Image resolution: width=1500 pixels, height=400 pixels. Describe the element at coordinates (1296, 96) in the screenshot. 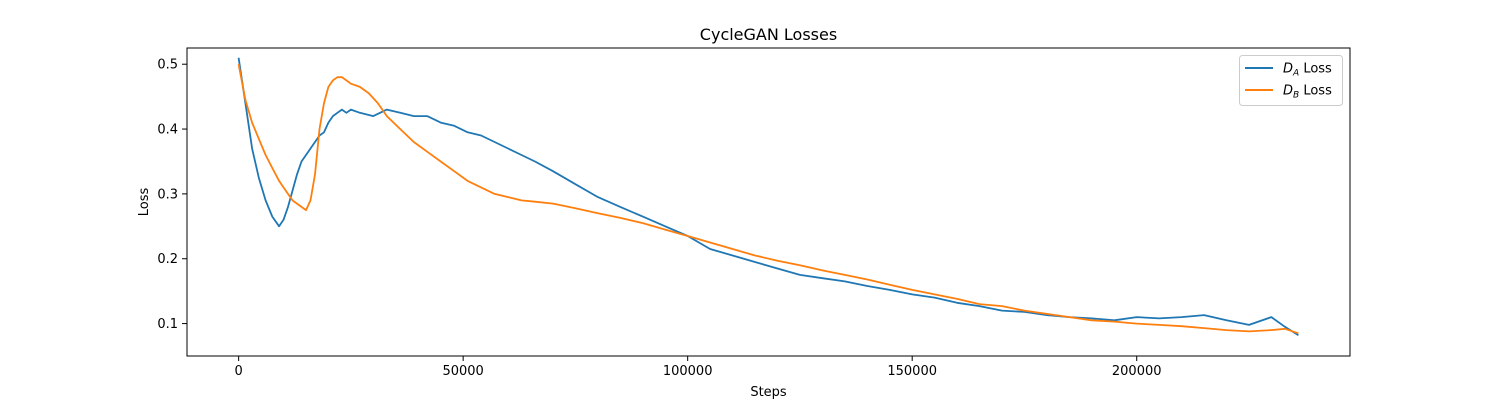

I see `legend-label-db-sub: B` at that location.